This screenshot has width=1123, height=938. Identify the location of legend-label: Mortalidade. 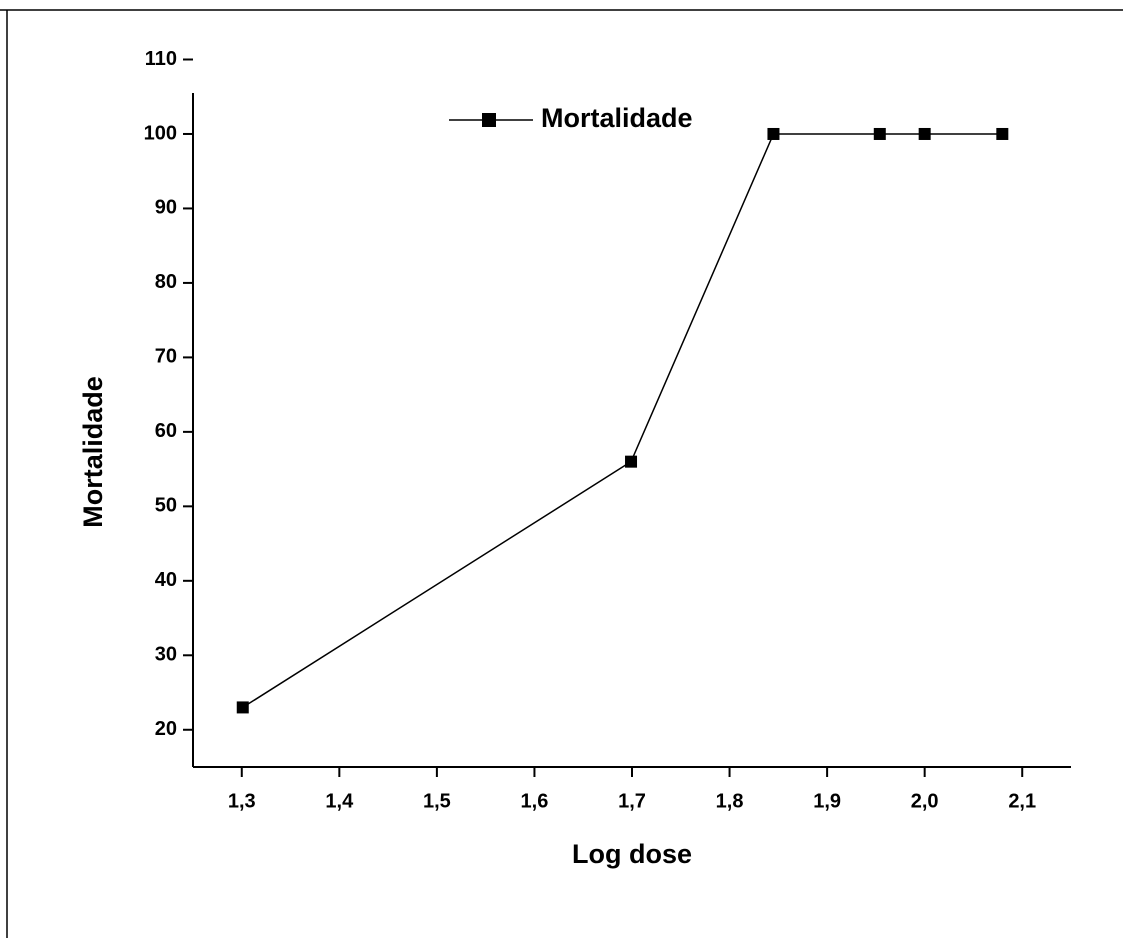
(617, 118).